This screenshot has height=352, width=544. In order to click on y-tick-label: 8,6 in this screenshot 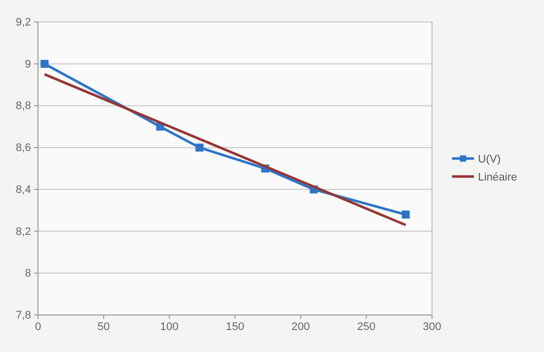, I will do `click(23, 148)`.